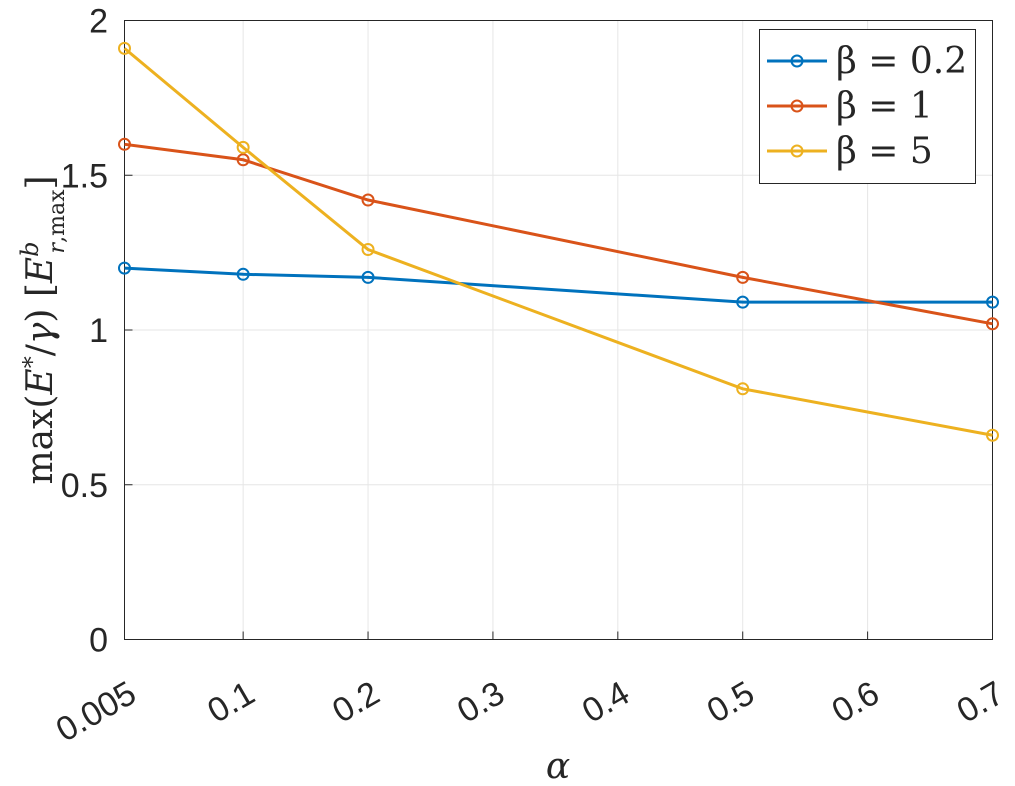 The image size is (1015, 786). What do you see at coordinates (558, 766) in the screenshot?
I see `x-axis-label: α` at bounding box center [558, 766].